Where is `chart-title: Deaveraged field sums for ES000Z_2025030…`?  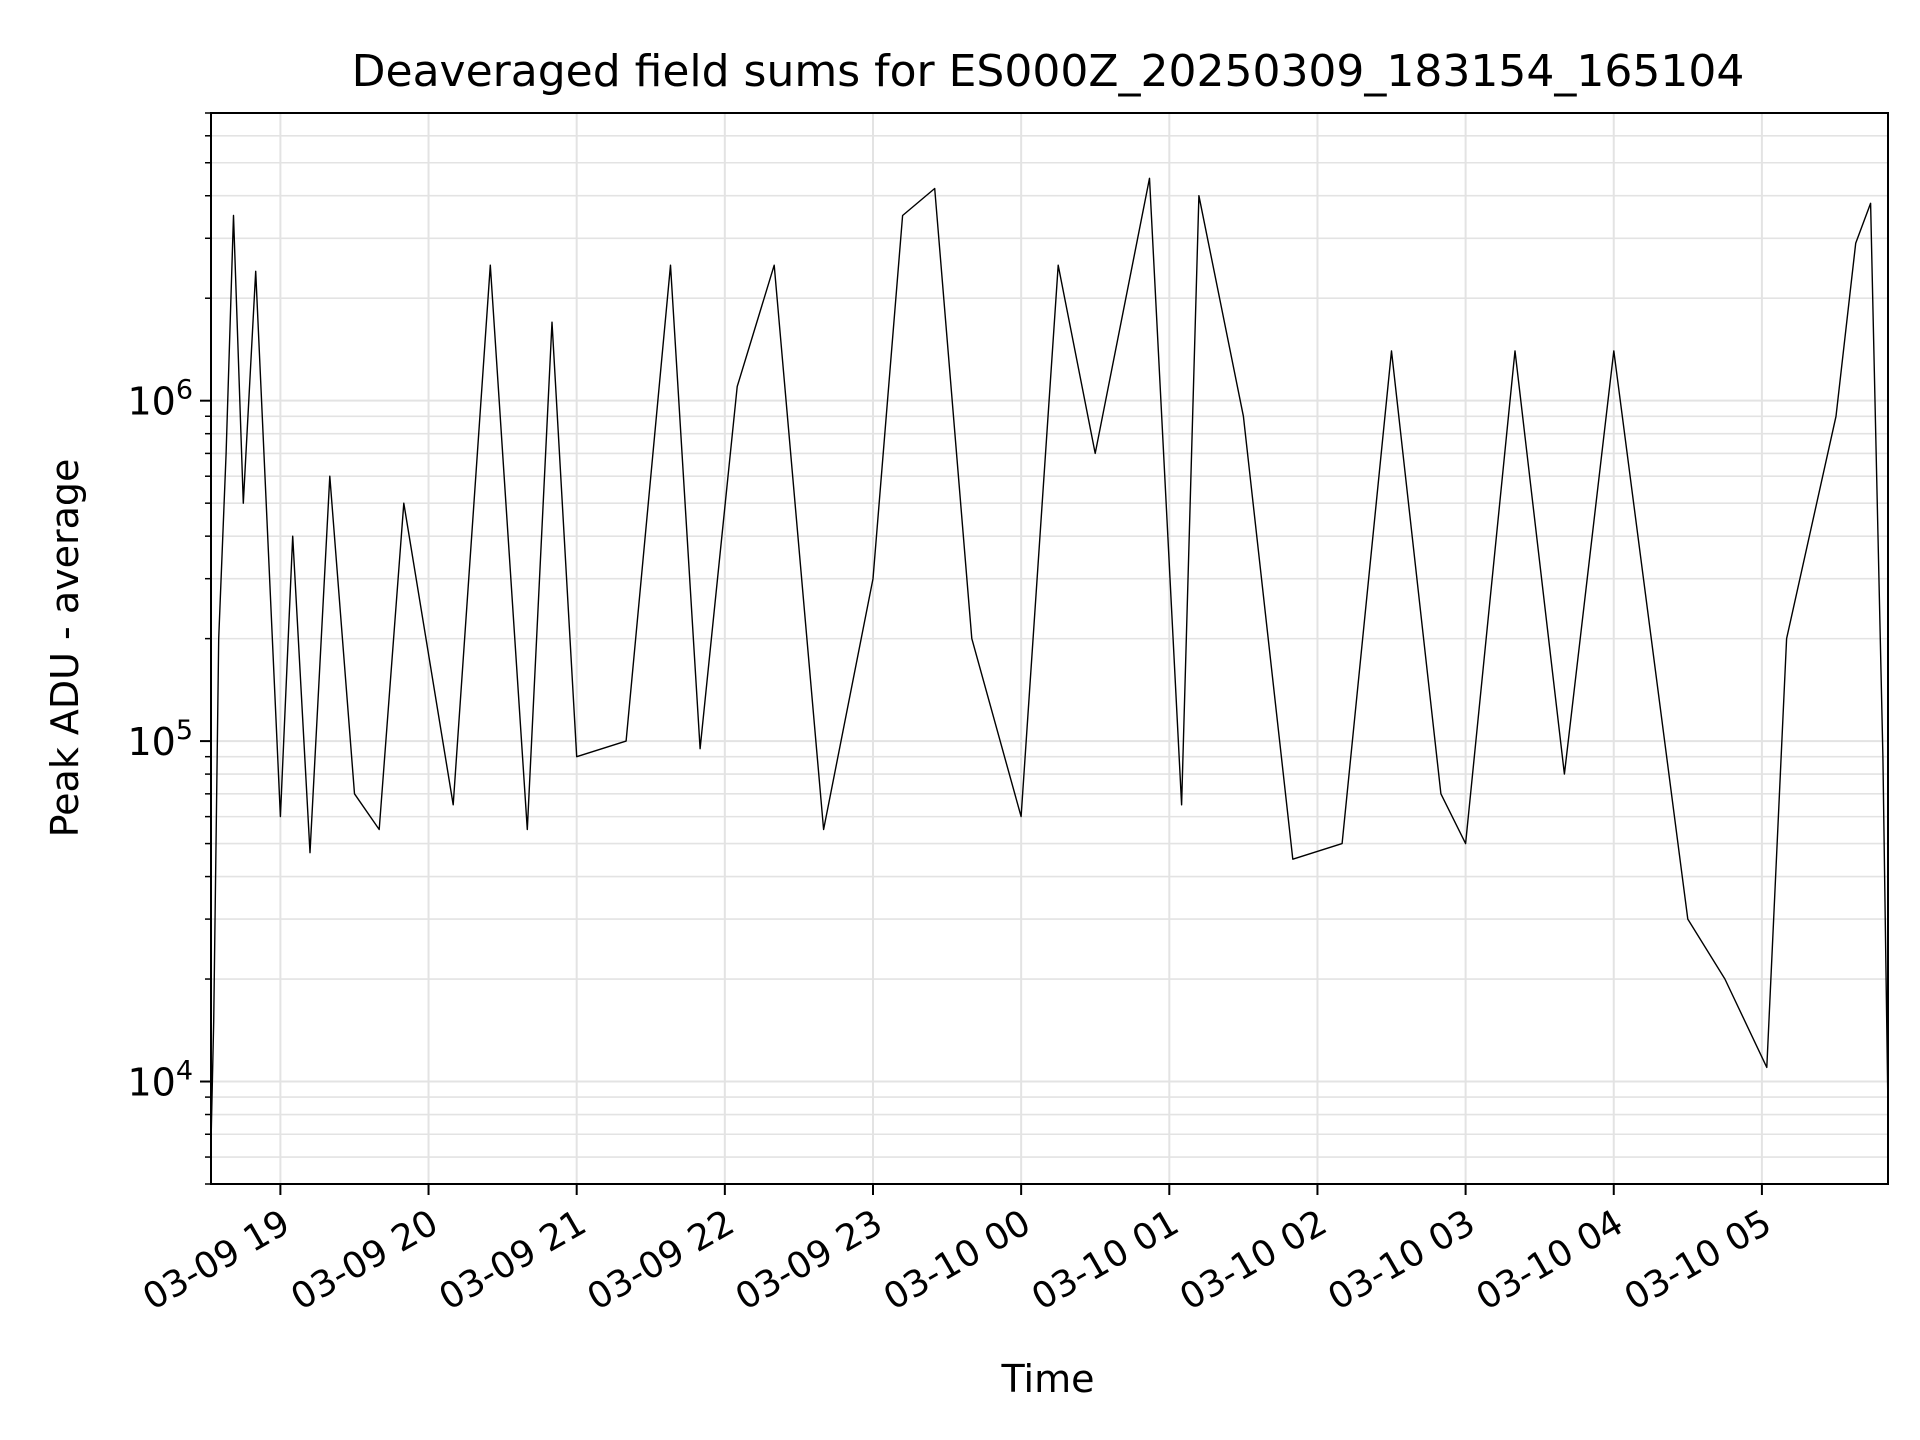
chart-title: Deaveraged field sums for ES000Z_2025030… is located at coordinates (1048, 71).